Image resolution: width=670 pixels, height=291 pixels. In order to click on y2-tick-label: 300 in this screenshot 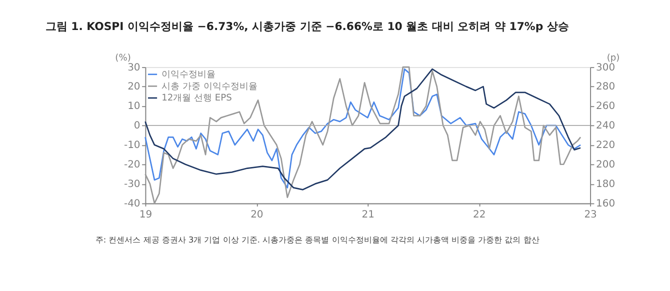, I will do `click(606, 68)`.